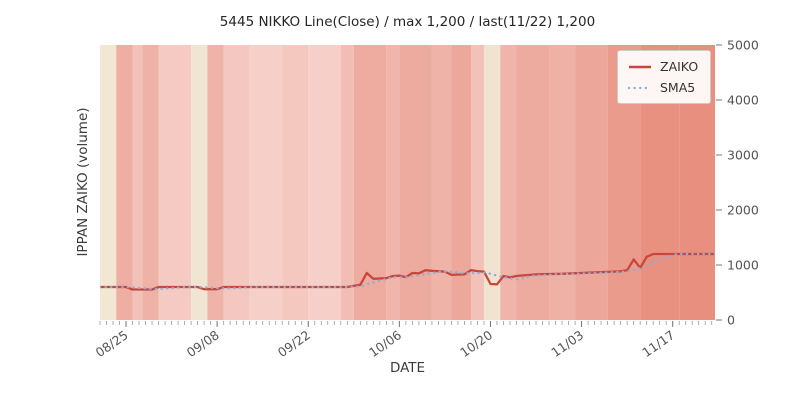  Describe the element at coordinates (112, 343) in the screenshot. I see `svg-text: 08/25` at that location.